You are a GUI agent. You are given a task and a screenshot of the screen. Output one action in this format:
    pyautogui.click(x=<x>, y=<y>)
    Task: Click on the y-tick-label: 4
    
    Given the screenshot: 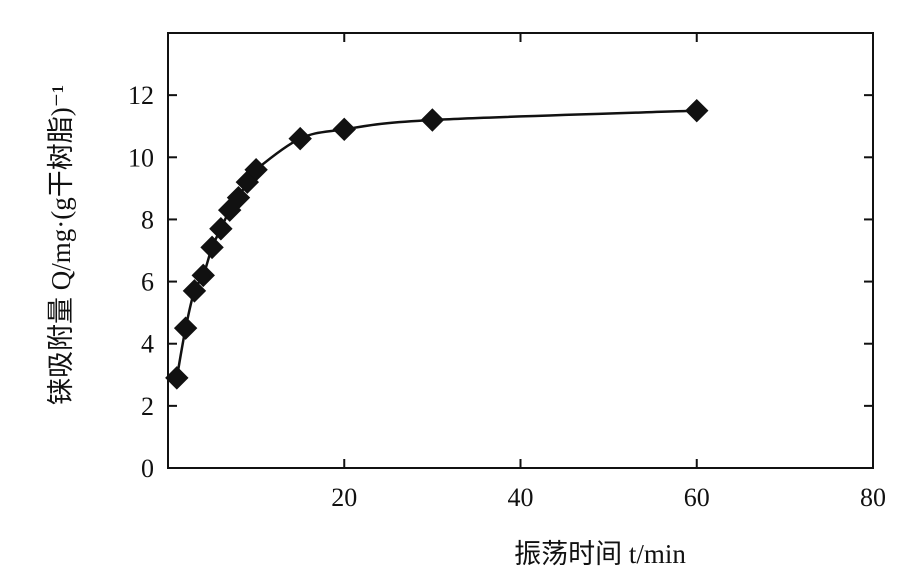 What is the action you would take?
    pyautogui.click(x=147, y=344)
    